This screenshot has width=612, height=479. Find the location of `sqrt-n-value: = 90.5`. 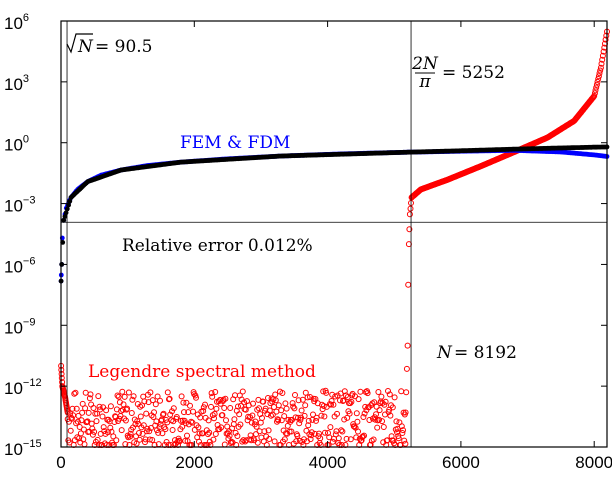

sqrt-n-value: = 90.5 is located at coordinates (124, 47).